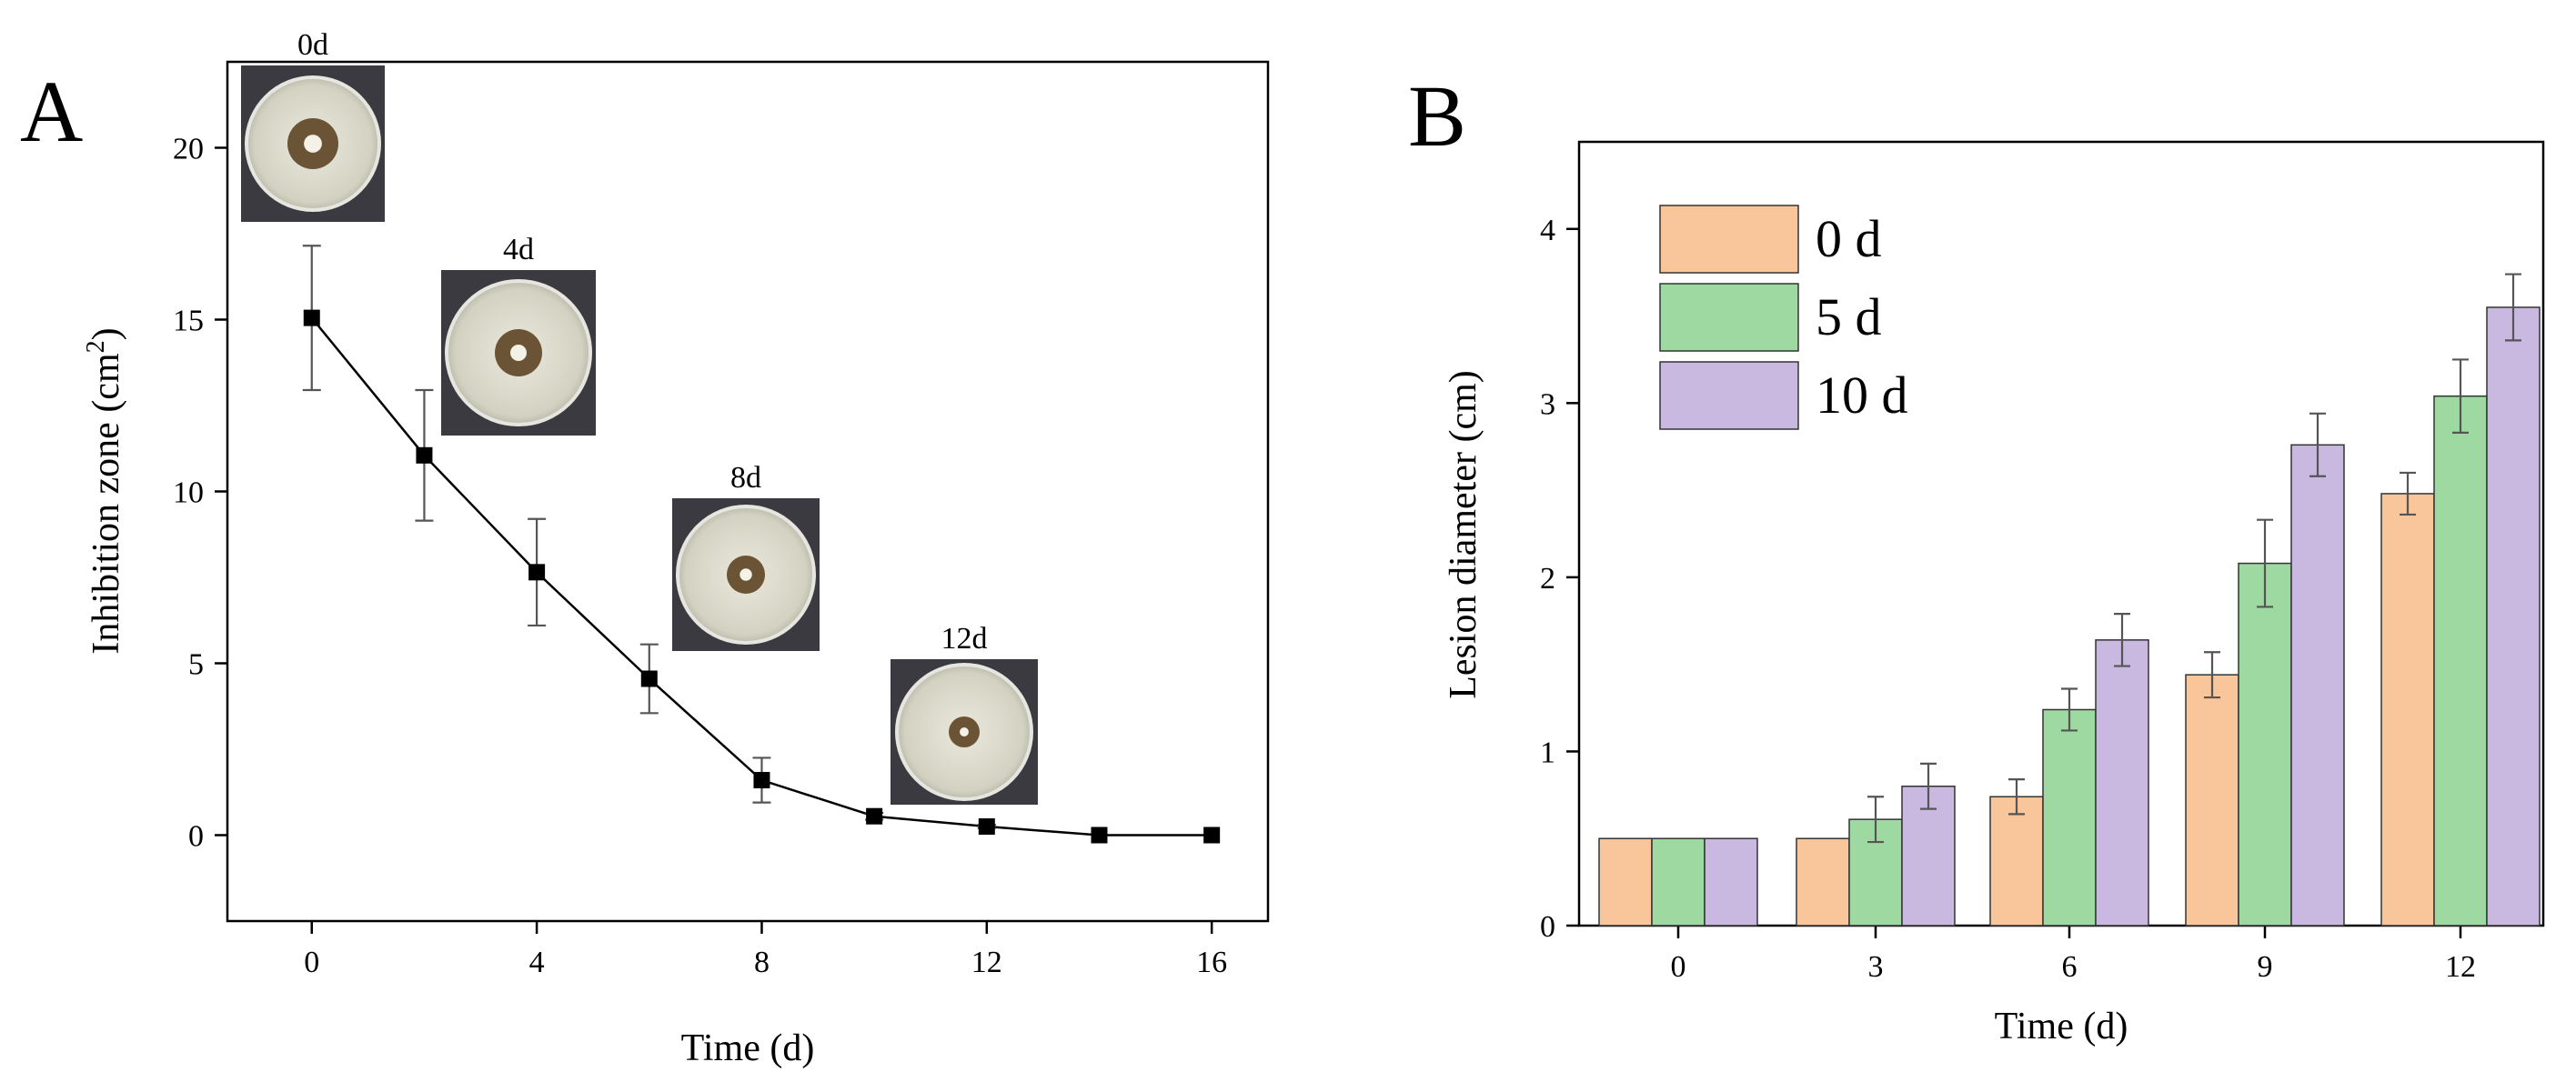  What do you see at coordinates (986, 962) in the screenshot?
I see `chart-a-x-tick-label: 12` at bounding box center [986, 962].